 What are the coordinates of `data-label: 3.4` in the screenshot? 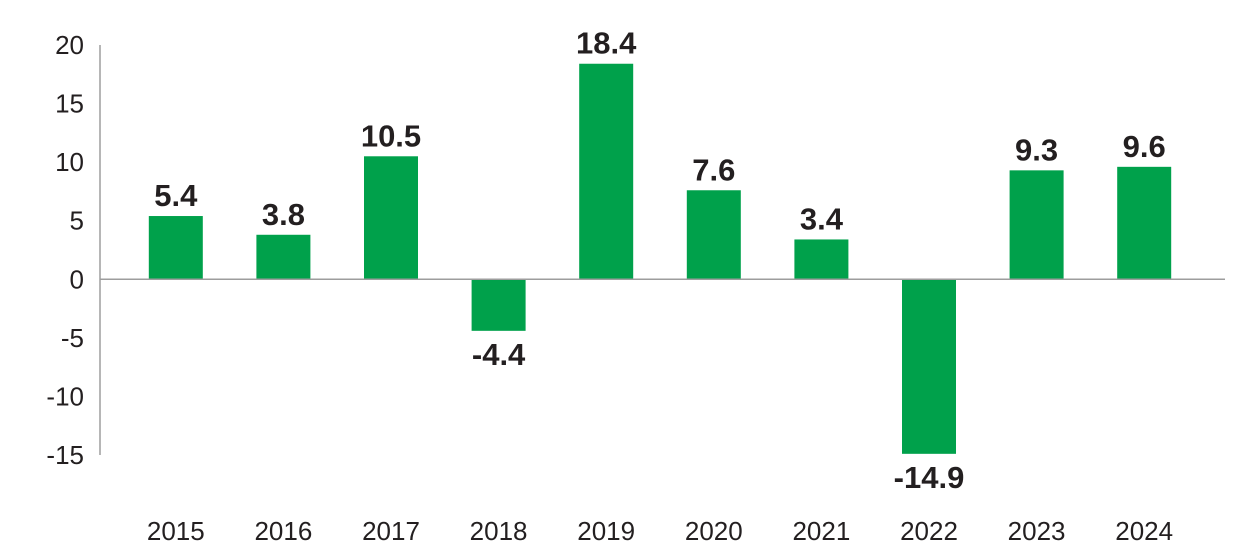 It's located at (822, 218).